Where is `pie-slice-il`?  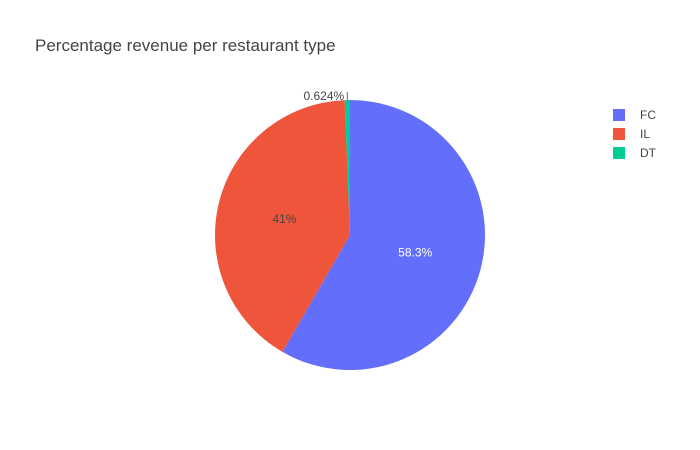 pie-slice-il is located at coordinates (282, 226).